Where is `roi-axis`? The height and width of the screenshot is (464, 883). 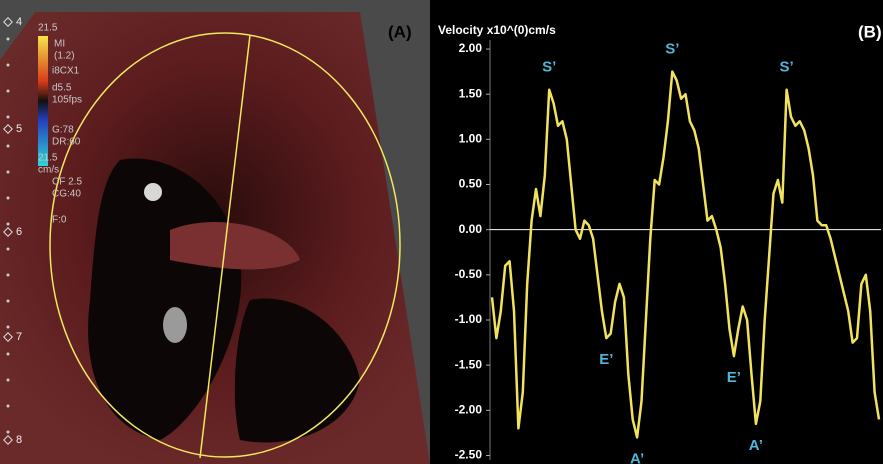 roi-axis is located at coordinates (225, 246).